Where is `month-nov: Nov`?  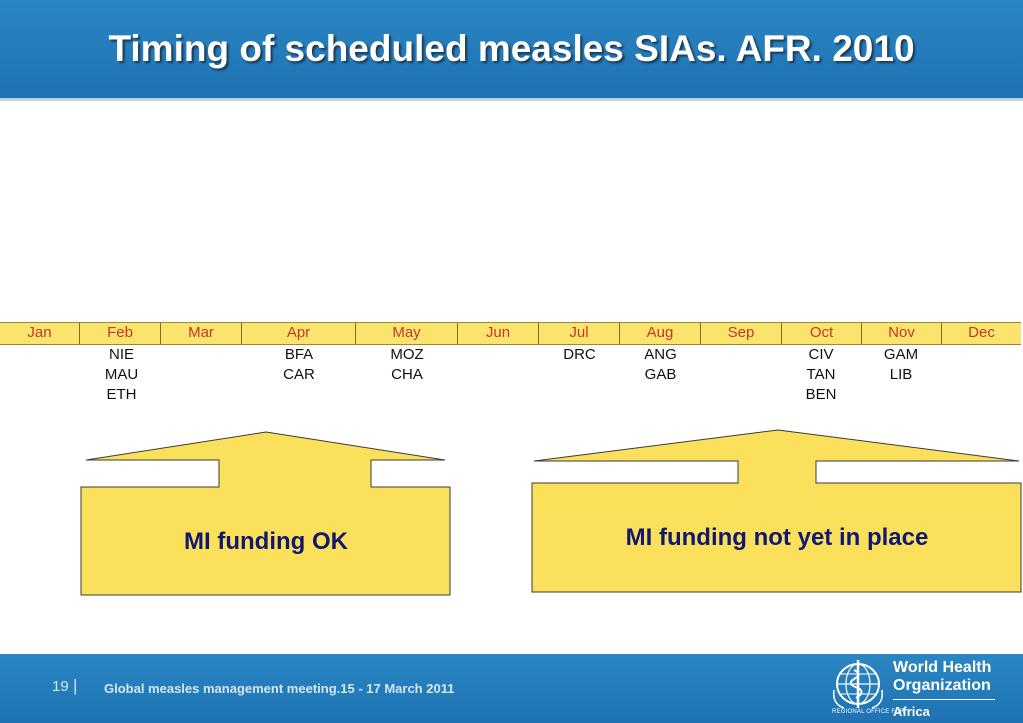
month-nov: Nov is located at coordinates (902, 333).